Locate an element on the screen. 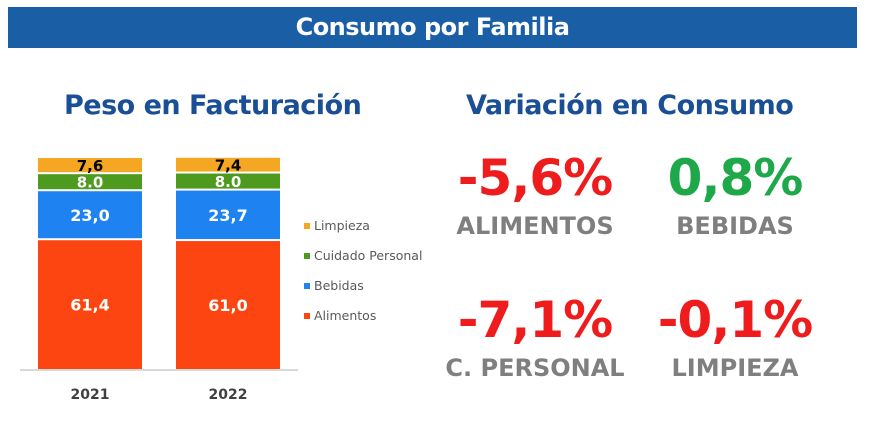 The width and height of the screenshot is (880, 423). kpi-label: C. PERSONAL is located at coordinates (535, 368).